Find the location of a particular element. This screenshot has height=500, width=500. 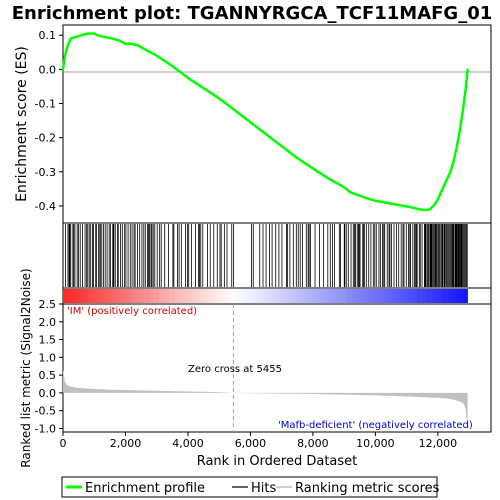

x-tick-label: 4,000 is located at coordinates (188, 443).